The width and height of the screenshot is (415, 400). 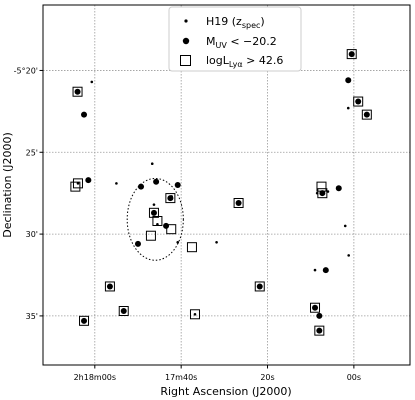 What do you see at coordinates (267, 377) in the screenshot?
I see `x-tick-label: 20s` at bounding box center [267, 377].